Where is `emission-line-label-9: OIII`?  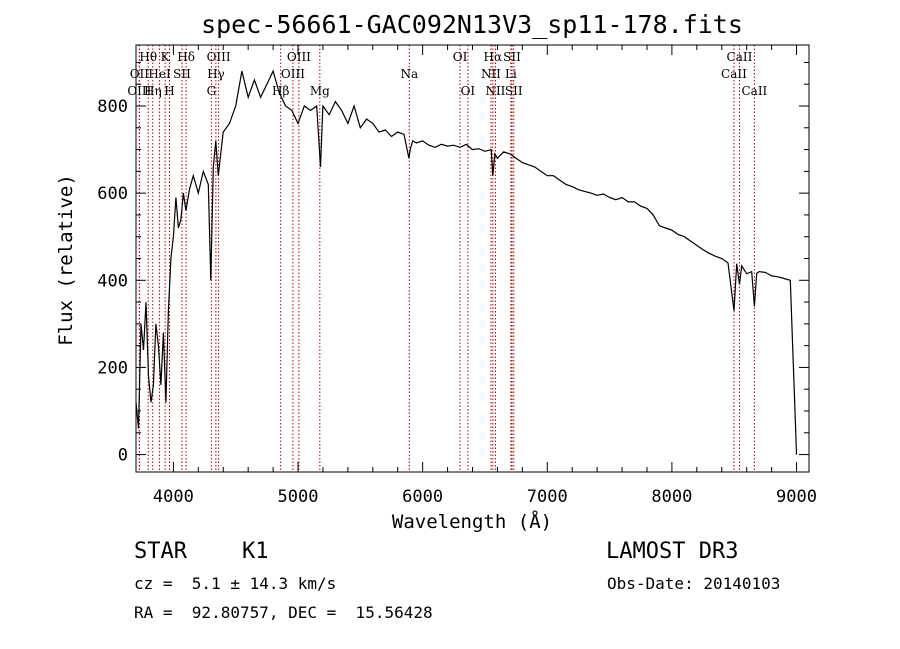
emission-line-label-9: OIII is located at coordinates (219, 57).